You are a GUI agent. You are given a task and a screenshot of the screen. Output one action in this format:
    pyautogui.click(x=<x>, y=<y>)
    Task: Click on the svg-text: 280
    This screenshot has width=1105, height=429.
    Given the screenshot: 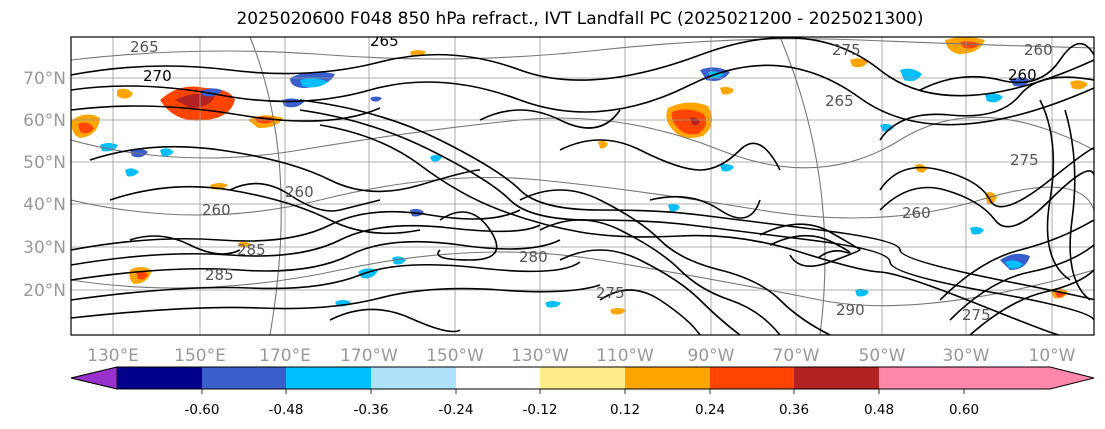 What is the action you would take?
    pyautogui.click(x=533, y=257)
    